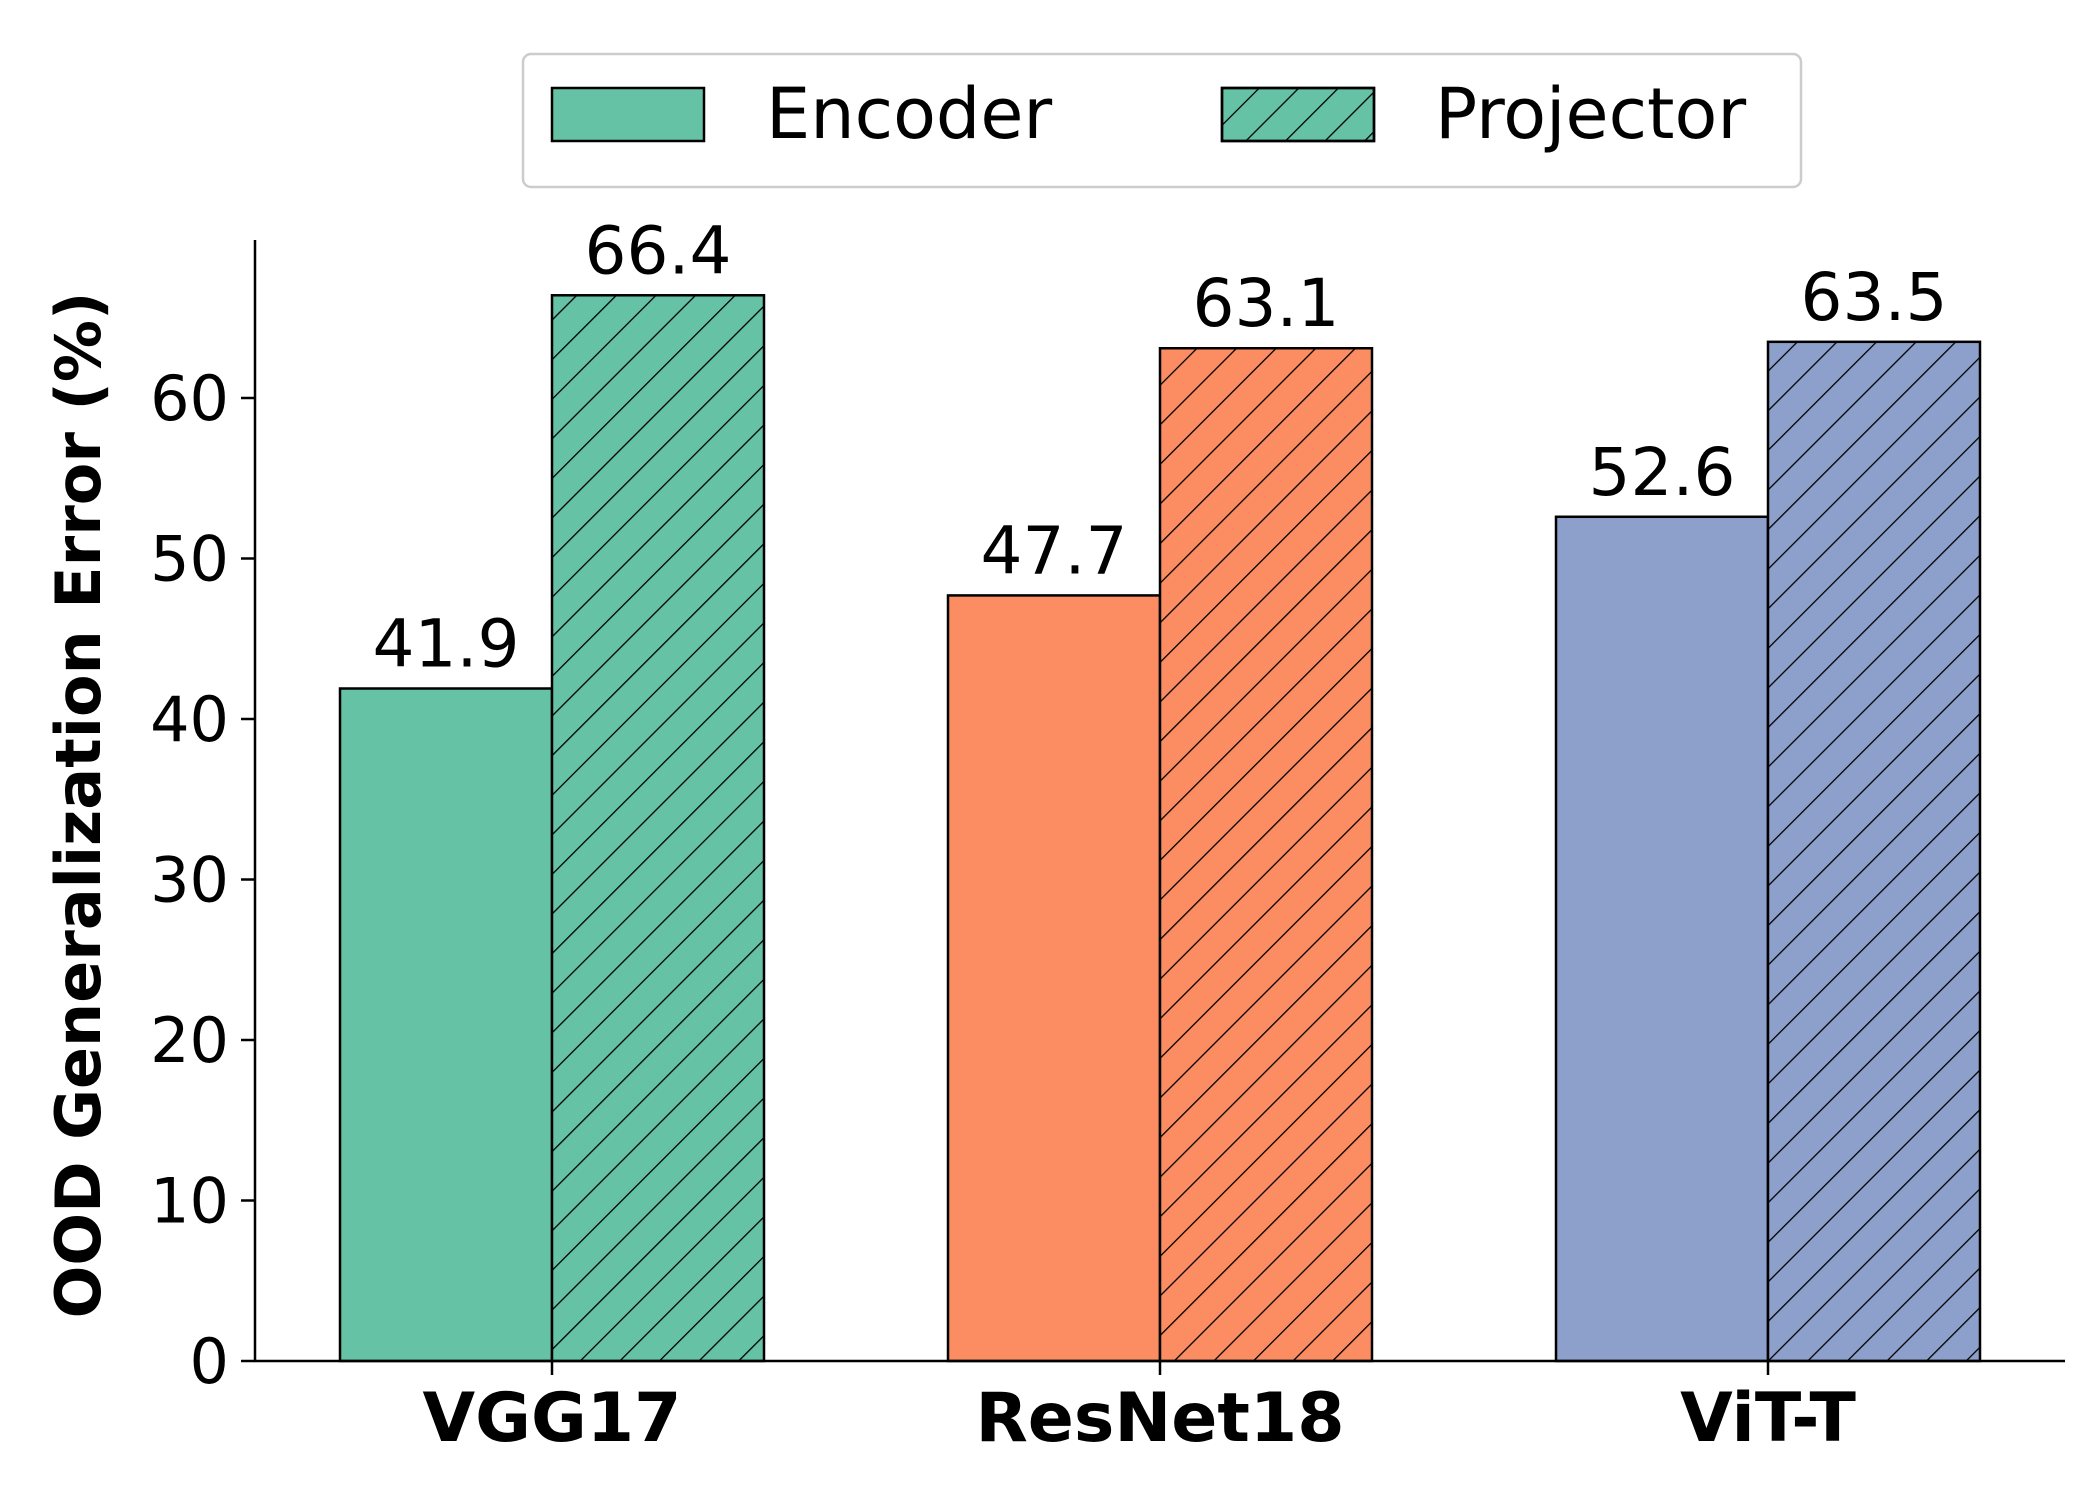  Describe the element at coordinates (1662, 472) in the screenshot. I see `data-label: 52.6` at that location.